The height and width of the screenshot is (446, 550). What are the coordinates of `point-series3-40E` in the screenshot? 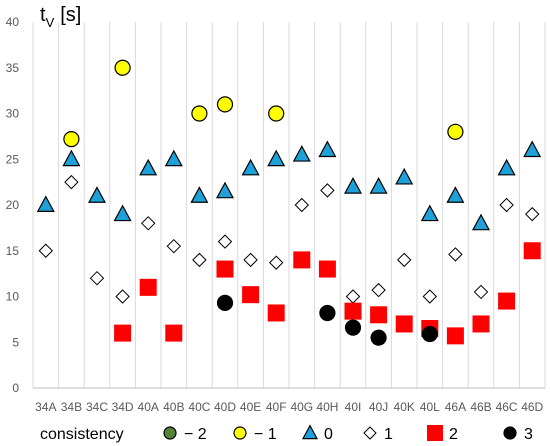 It's located at (250, 260).